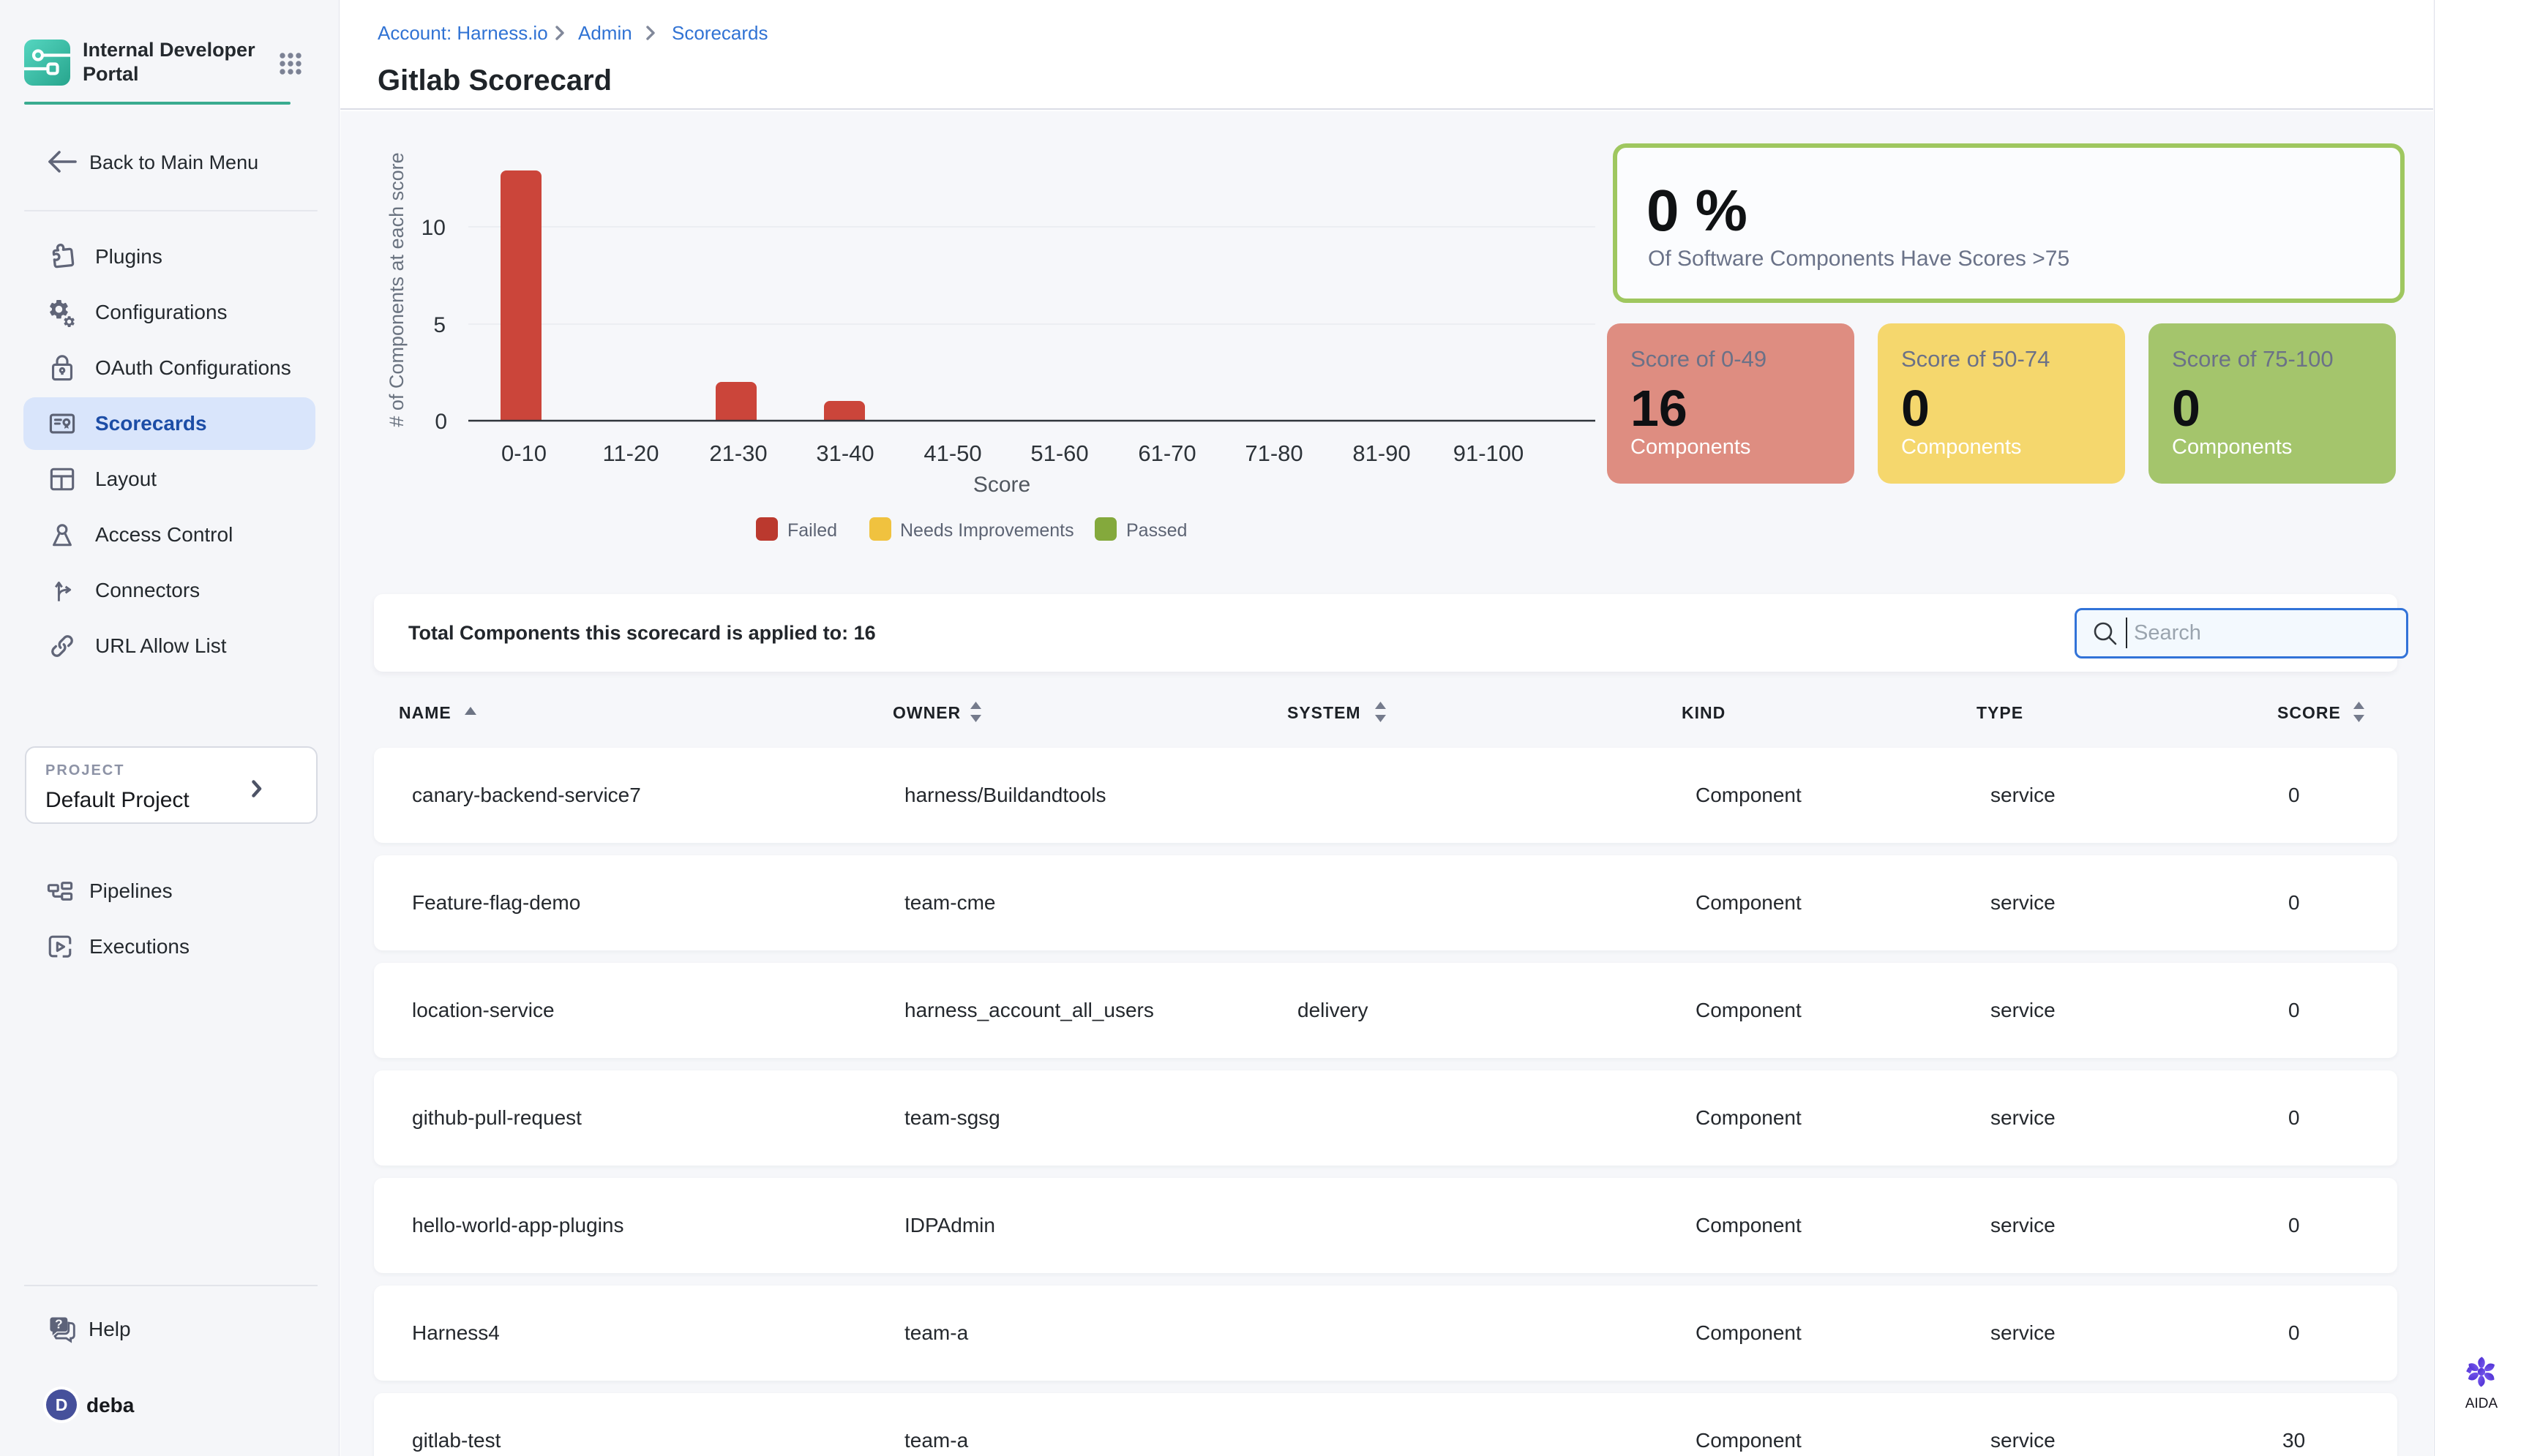 The height and width of the screenshot is (1456, 2529). Describe the element at coordinates (631, 453) in the screenshot. I see `svg-text: 11-20` at that location.